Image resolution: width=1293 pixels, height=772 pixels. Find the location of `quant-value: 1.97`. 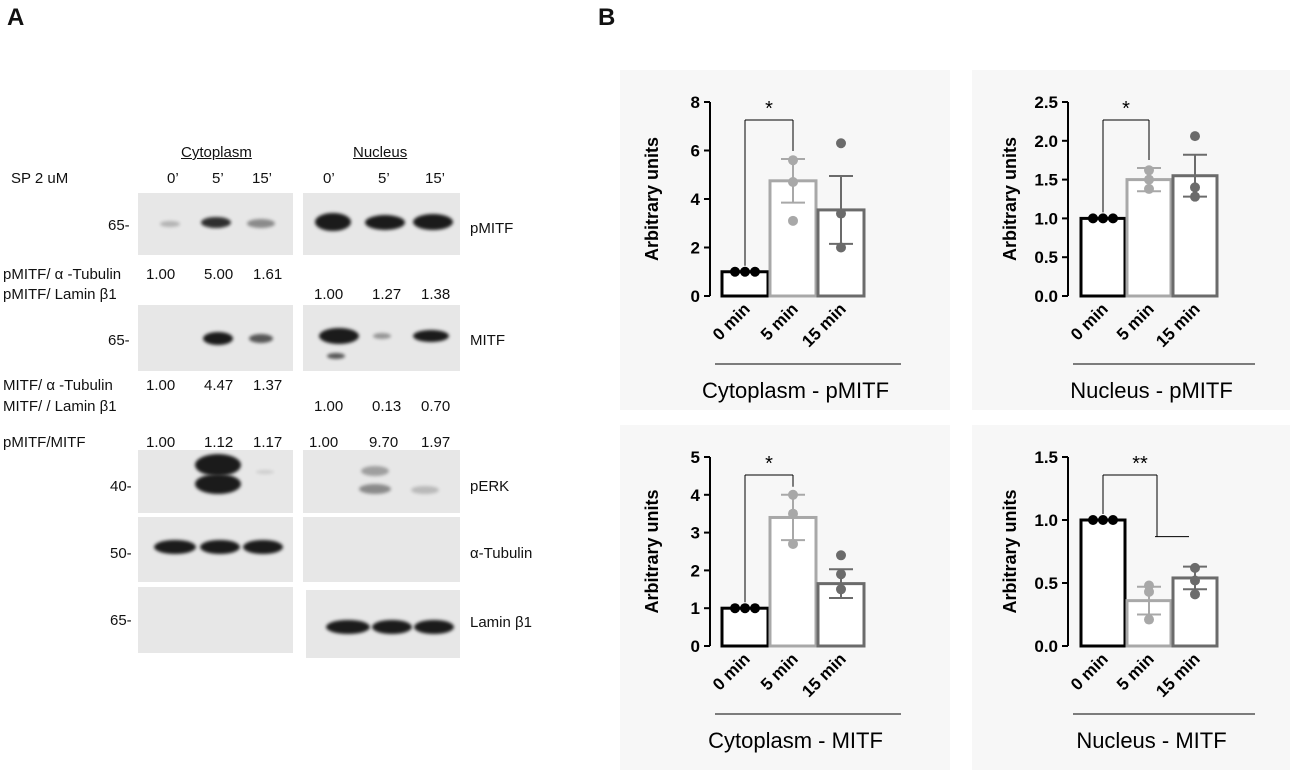

quant-value: 1.97 is located at coordinates (436, 442).